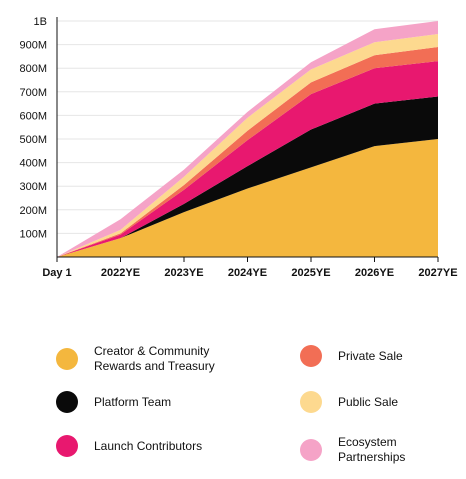  Describe the element at coordinates (56, 273) in the screenshot. I see `x-tick-label: Day 1` at that location.